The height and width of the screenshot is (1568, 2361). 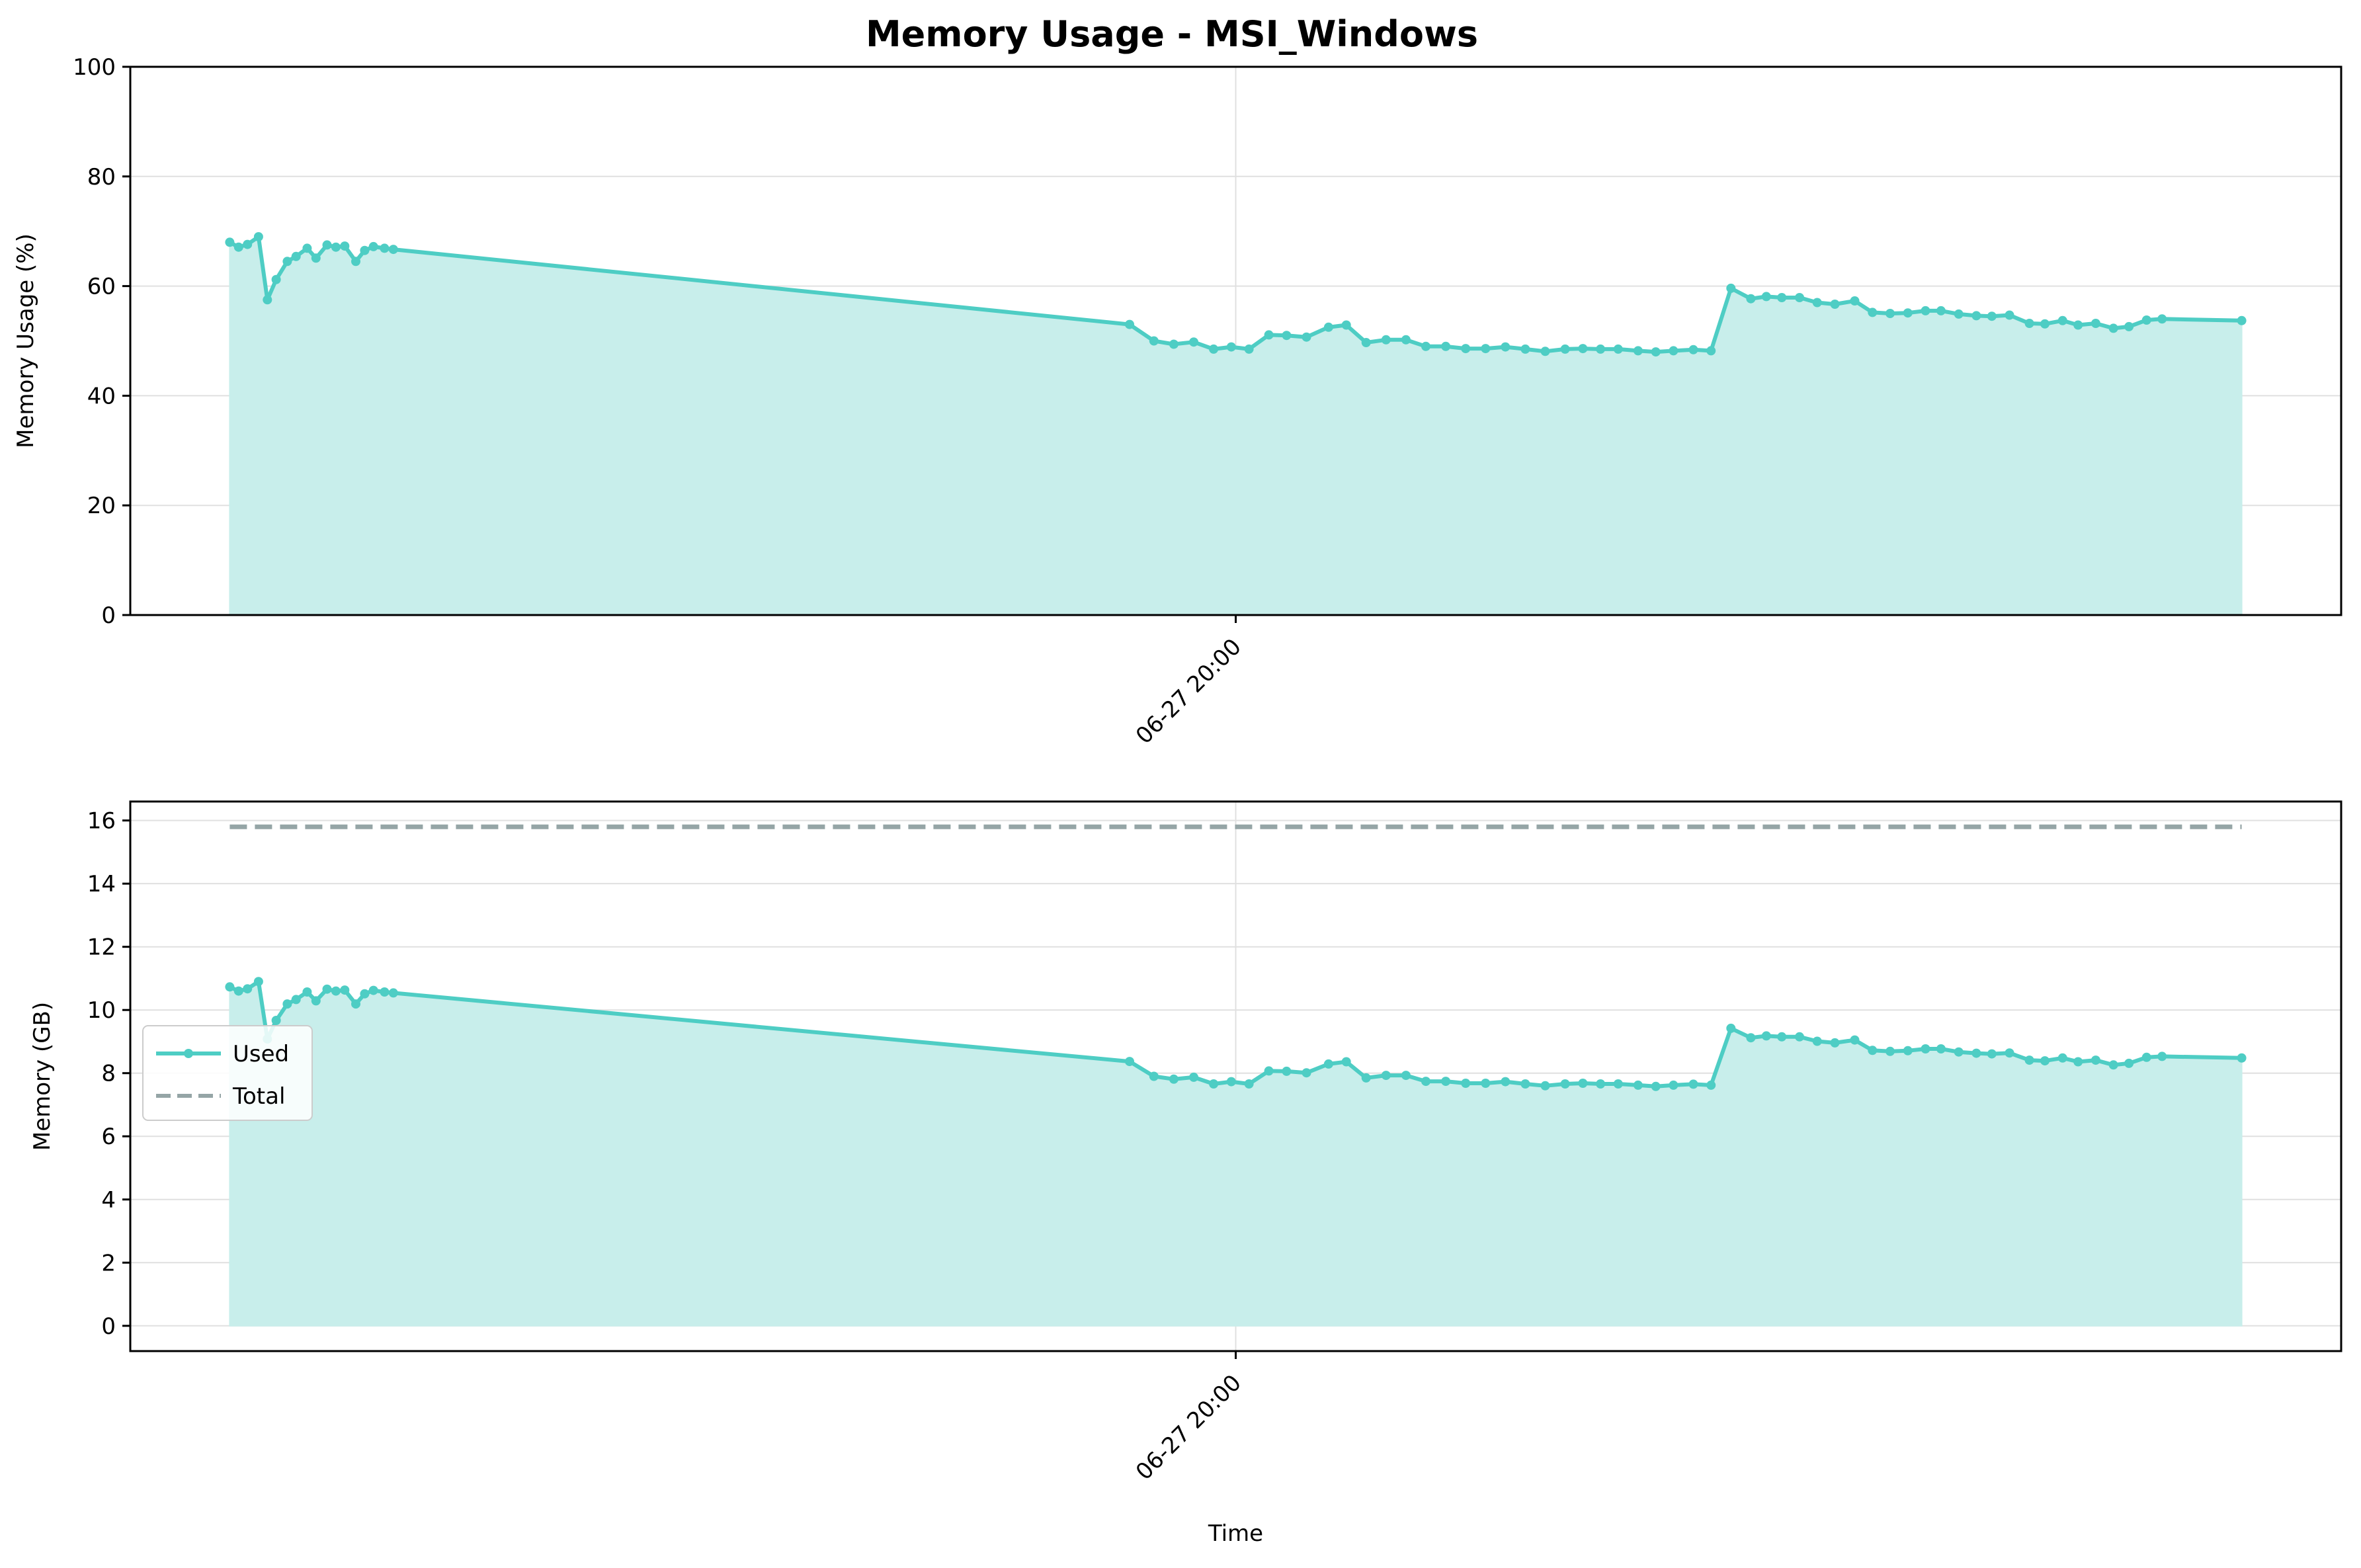 I want to click on chart-title: Memory Usage - MSI_Windows, so click(x=1172, y=34).